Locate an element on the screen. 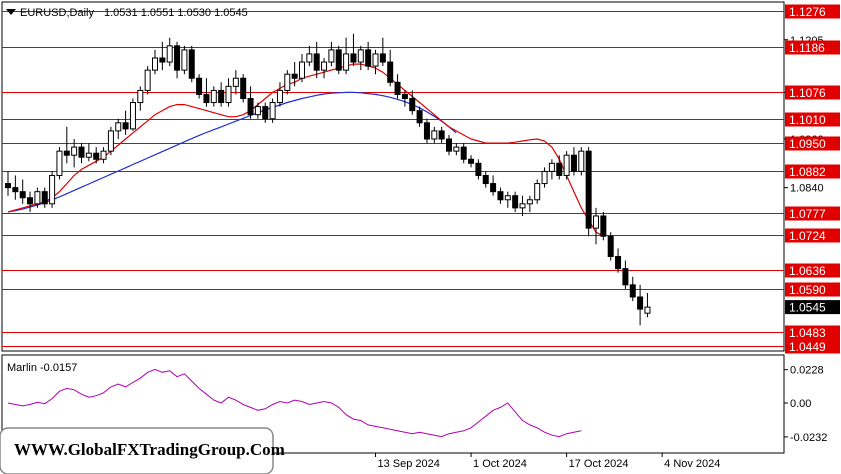  current-price-box is located at coordinates (812, 307).